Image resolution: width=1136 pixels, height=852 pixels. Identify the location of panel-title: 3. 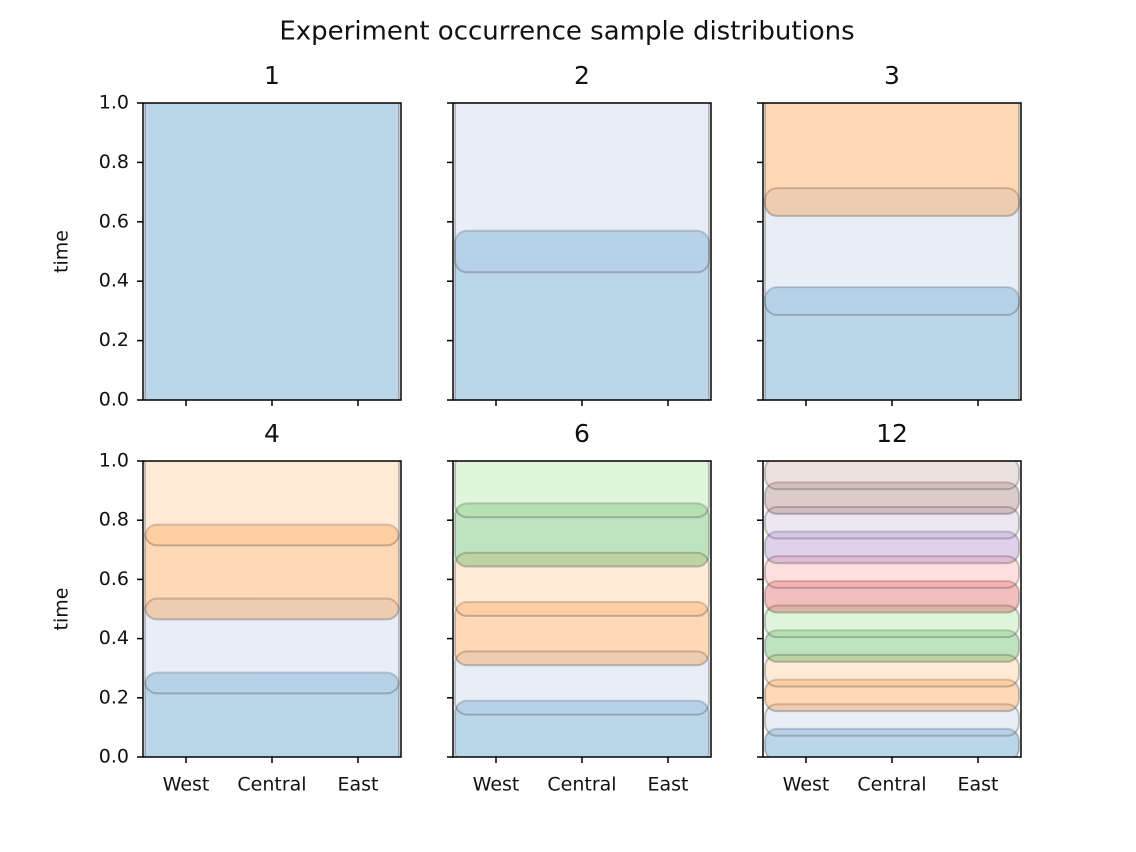
(892, 75).